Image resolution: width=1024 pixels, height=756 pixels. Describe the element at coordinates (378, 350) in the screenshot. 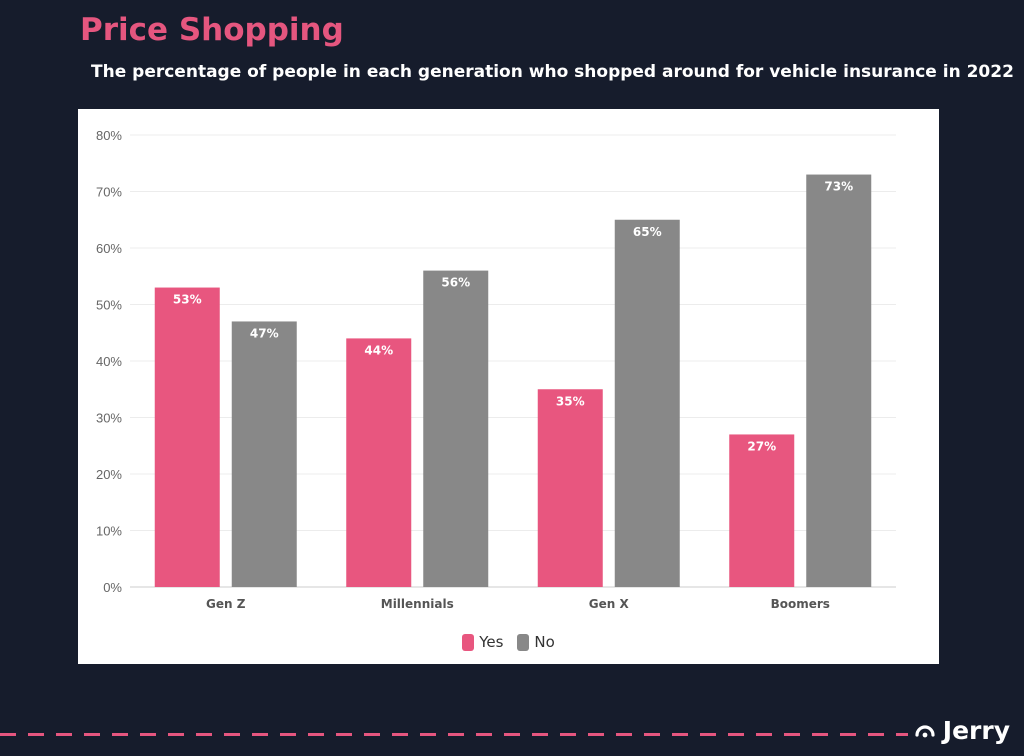

I see `data-label: 44%` at that location.